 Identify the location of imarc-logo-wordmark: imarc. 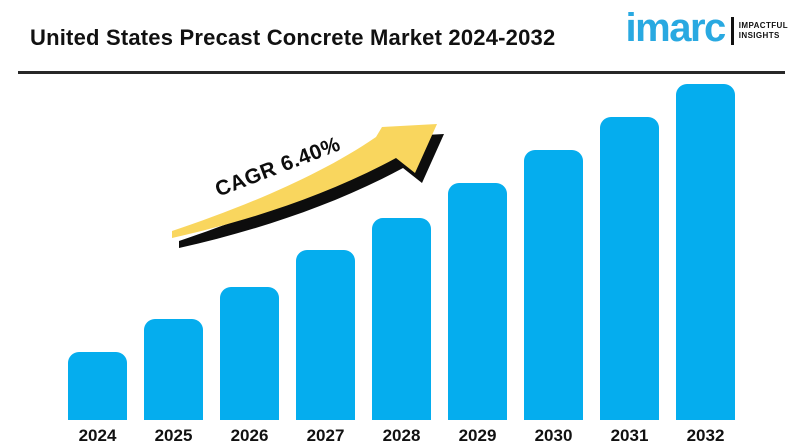
(676, 28).